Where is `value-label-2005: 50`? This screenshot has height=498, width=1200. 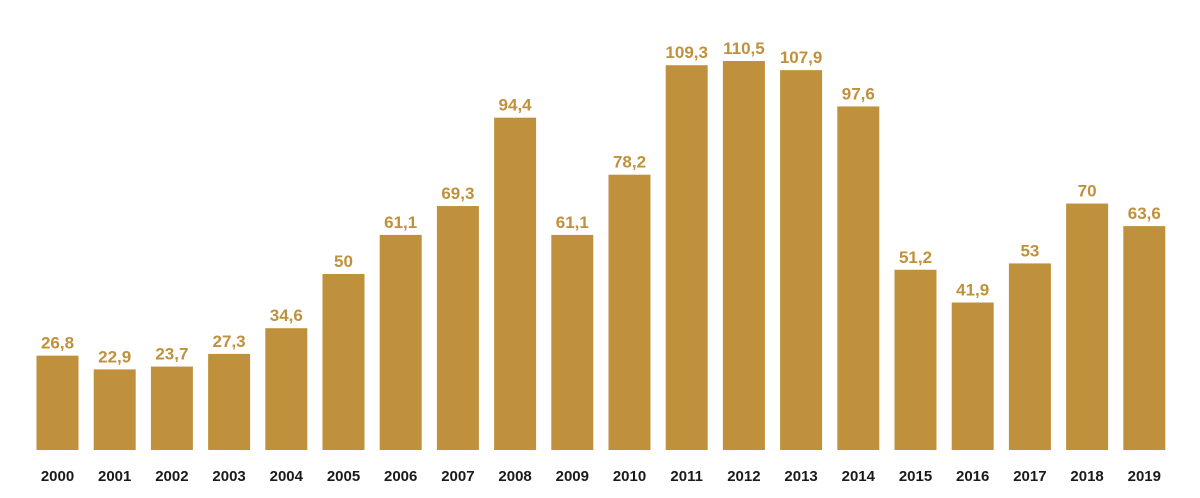 value-label-2005: 50 is located at coordinates (343, 261).